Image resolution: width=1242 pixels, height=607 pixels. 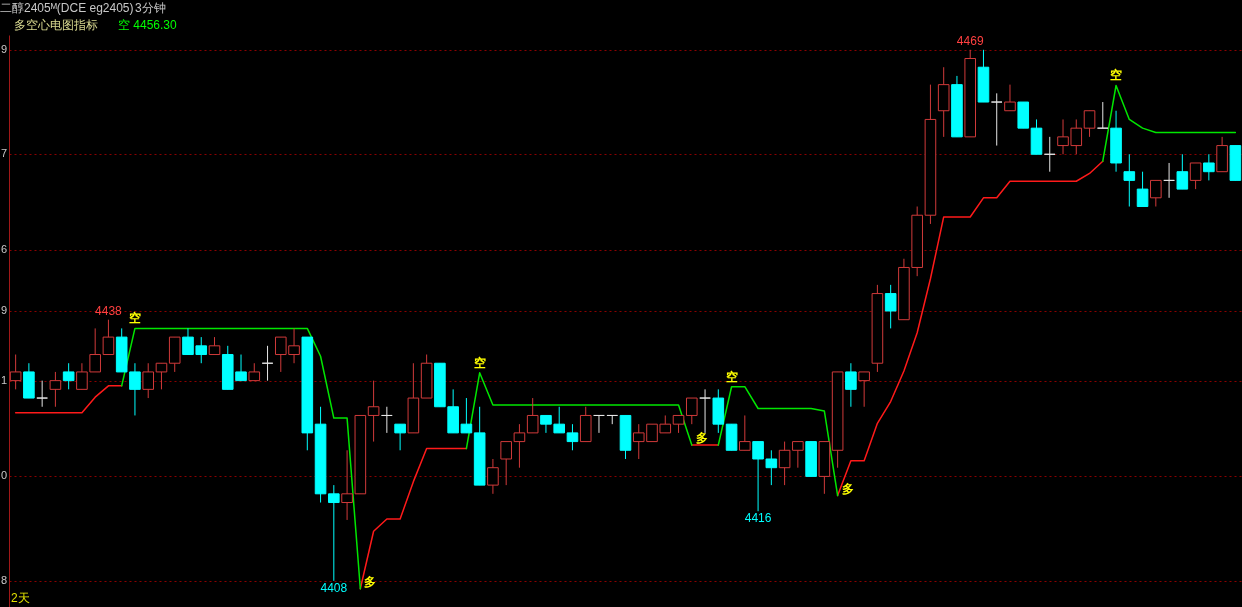 I want to click on chart-title: 二醇2405ᴹ(DCE eg2405), so click(x=67, y=8).